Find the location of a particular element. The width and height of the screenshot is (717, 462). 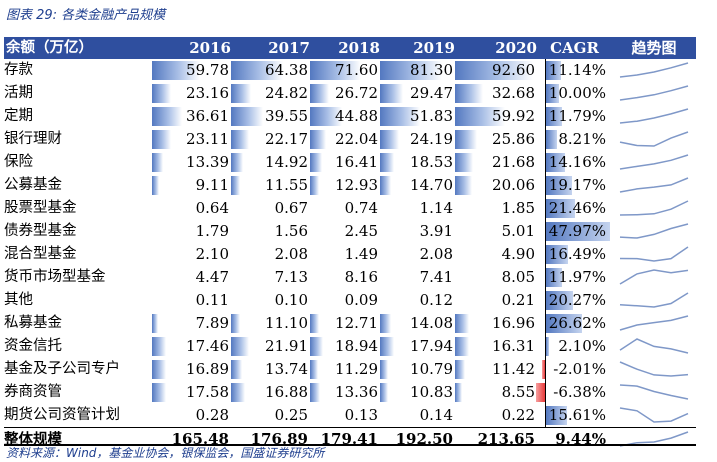

value-cell: 64.38 is located at coordinates (270, 70).